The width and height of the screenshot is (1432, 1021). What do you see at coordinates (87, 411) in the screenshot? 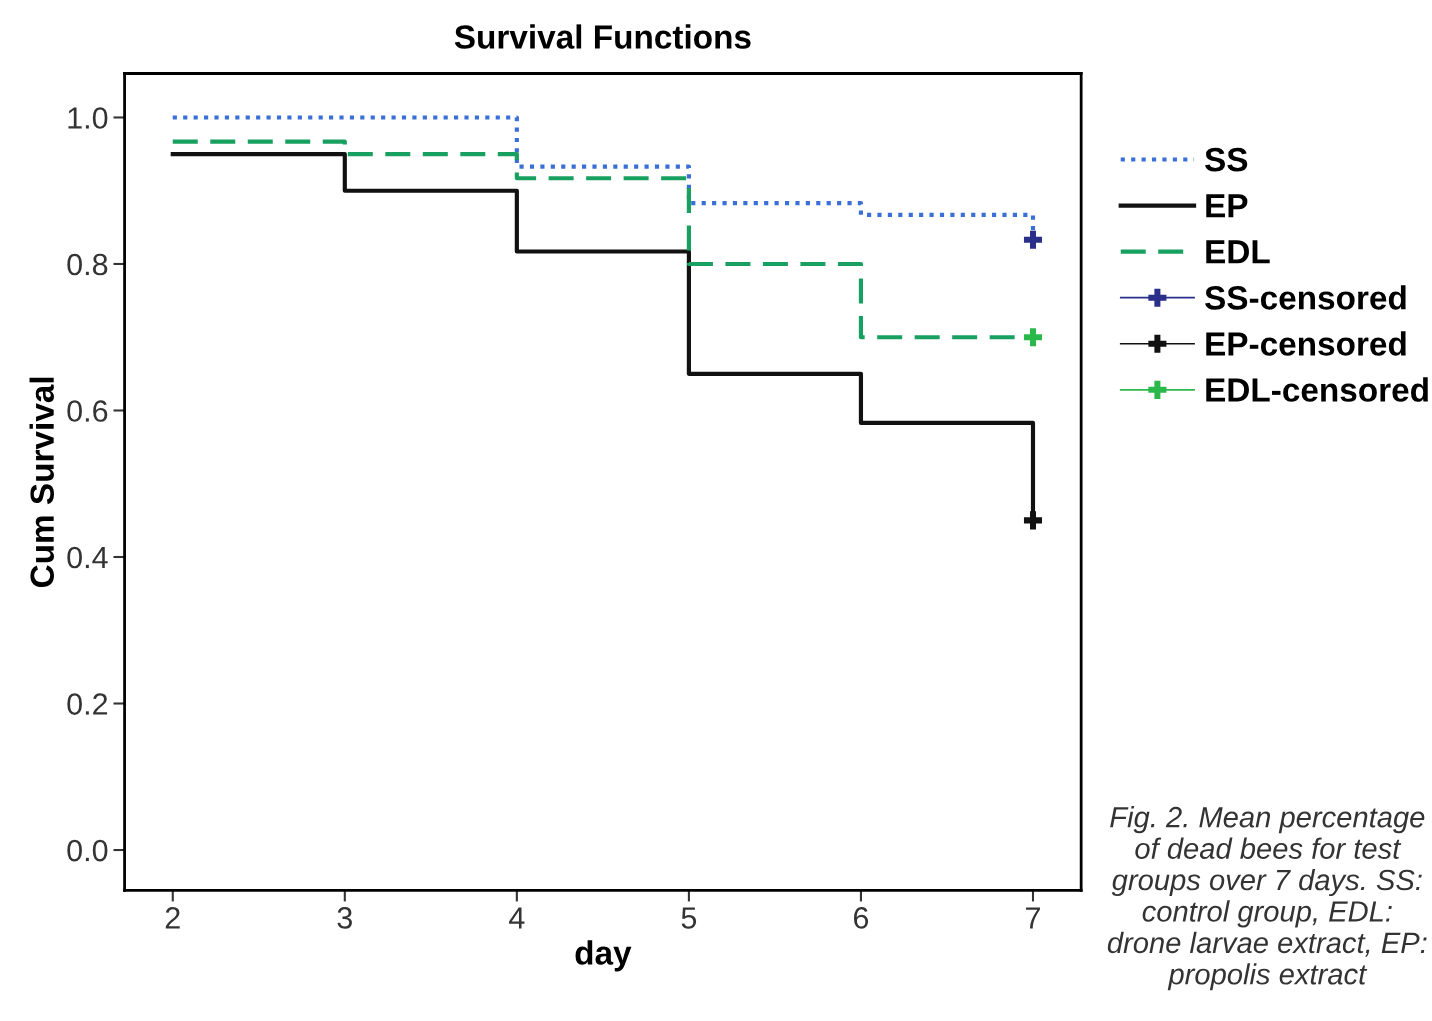
I see `y-tick-label: 0.6` at bounding box center [87, 411].